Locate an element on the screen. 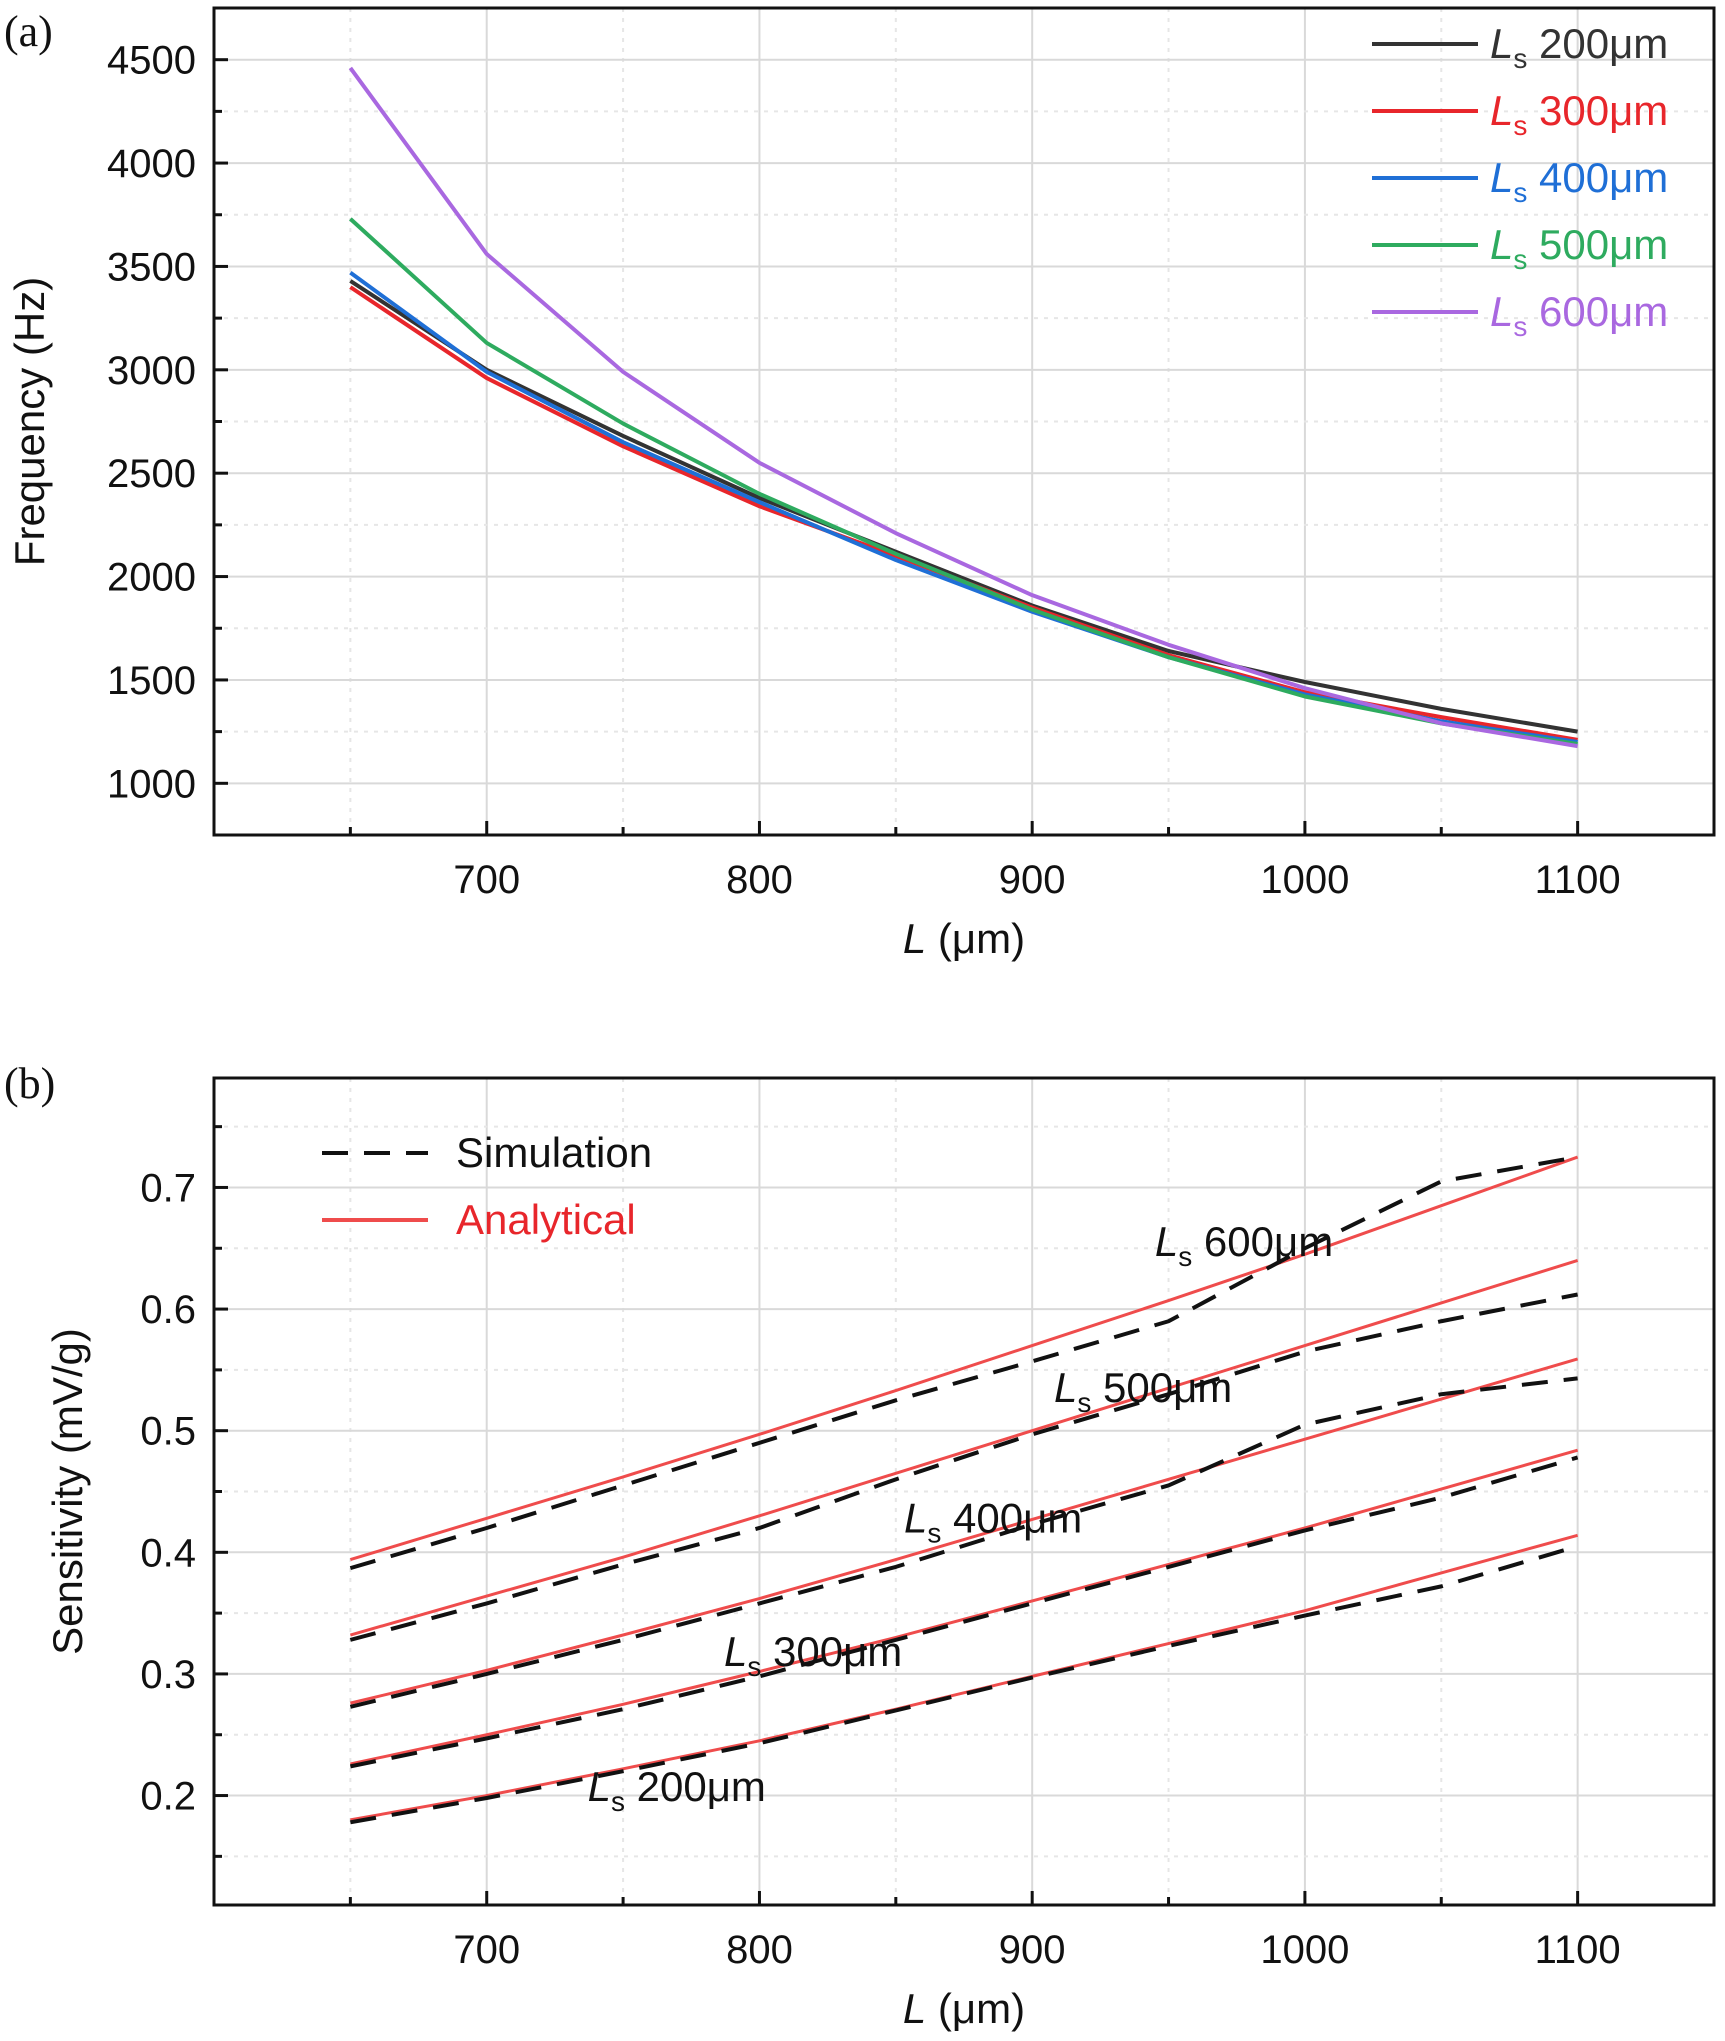 This screenshot has width=1725, height=2041. series-simulation-300μm is located at coordinates (964, 1612).